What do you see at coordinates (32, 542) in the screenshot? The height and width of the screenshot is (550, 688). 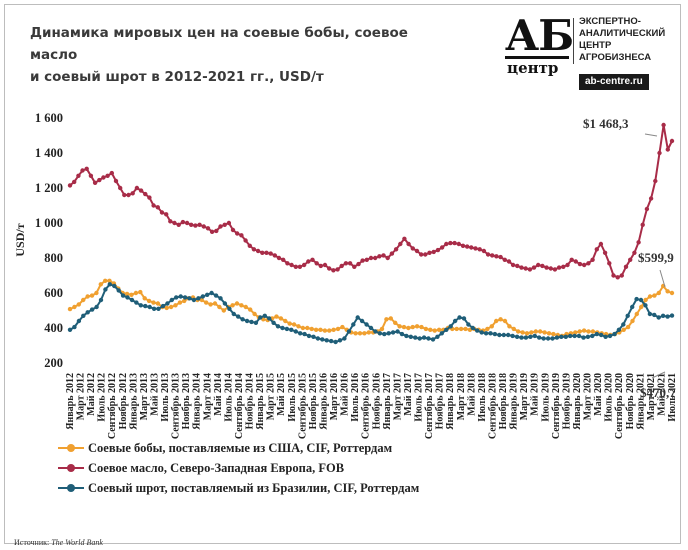 I see `source-label: Источник:` at bounding box center [32, 542].